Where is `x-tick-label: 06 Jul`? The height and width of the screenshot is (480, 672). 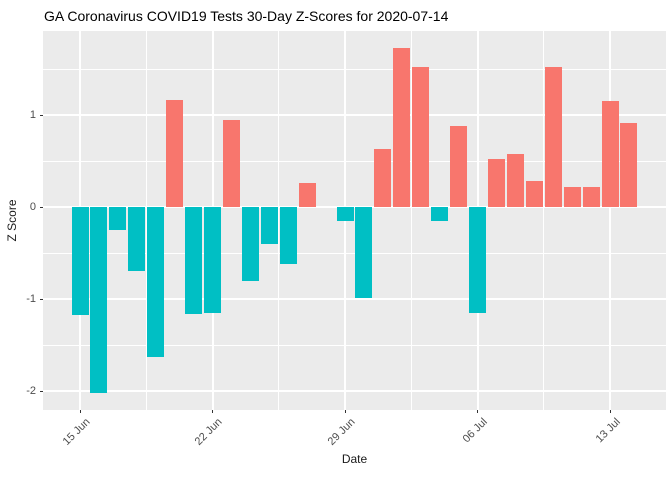 x-tick-label: 06 Jul is located at coordinates (475, 431).